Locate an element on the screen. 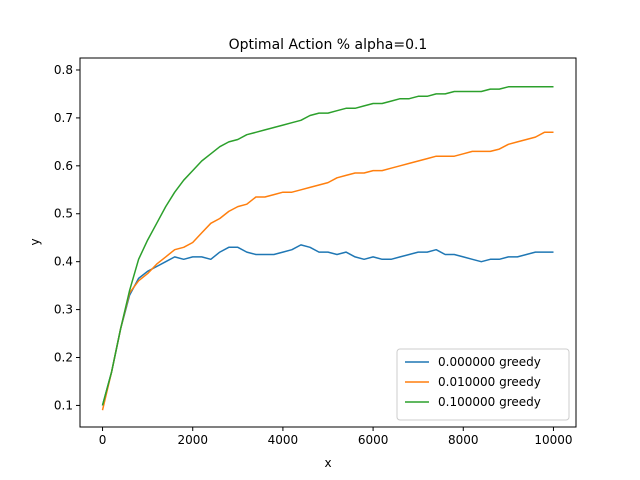 Image resolution: width=640 pixels, height=480 pixels. x-axis-label: x is located at coordinates (327, 463).